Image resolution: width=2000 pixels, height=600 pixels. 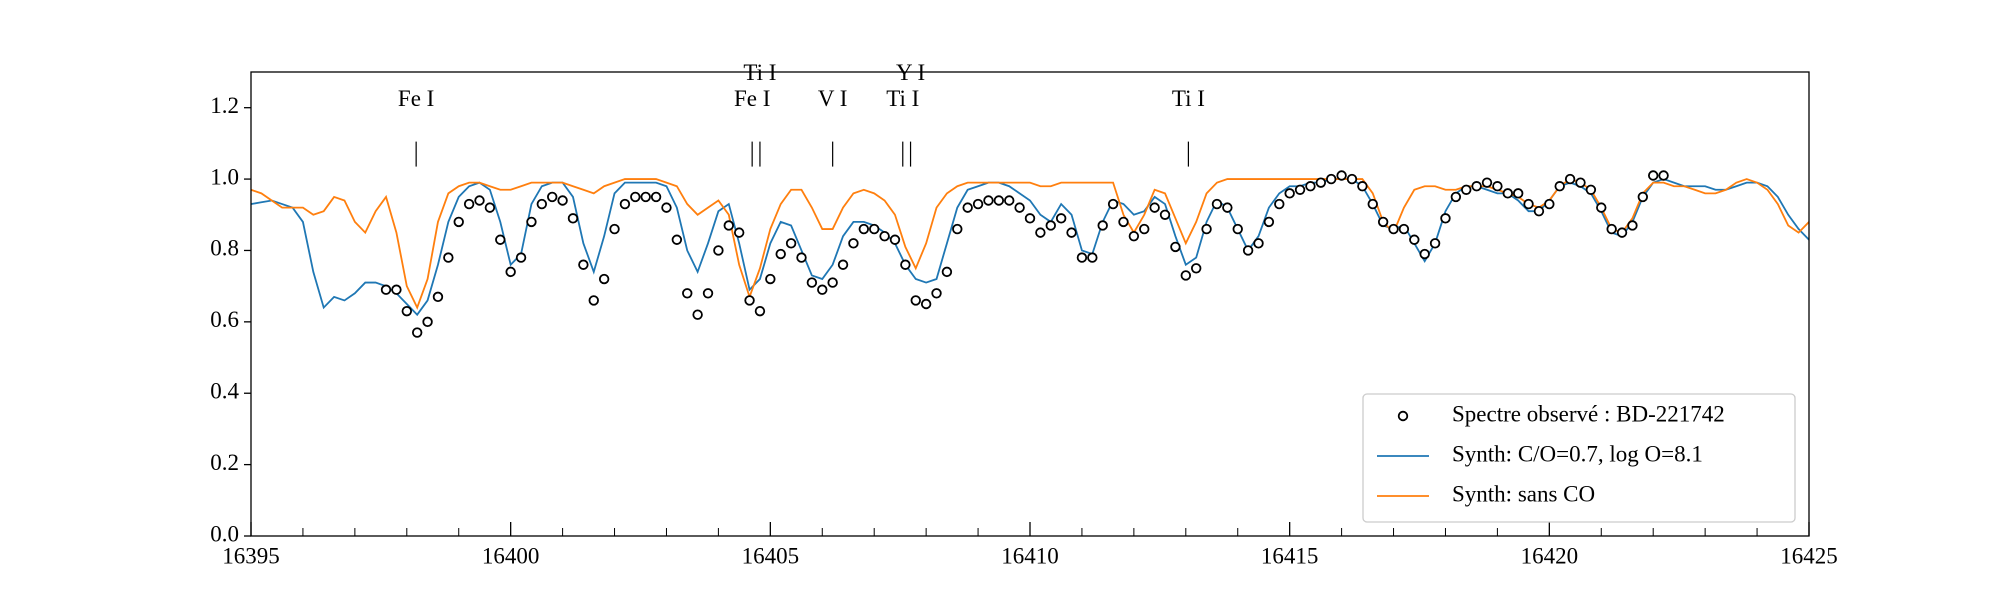 I want to click on y-tick-label: 1.2, so click(x=224, y=105).